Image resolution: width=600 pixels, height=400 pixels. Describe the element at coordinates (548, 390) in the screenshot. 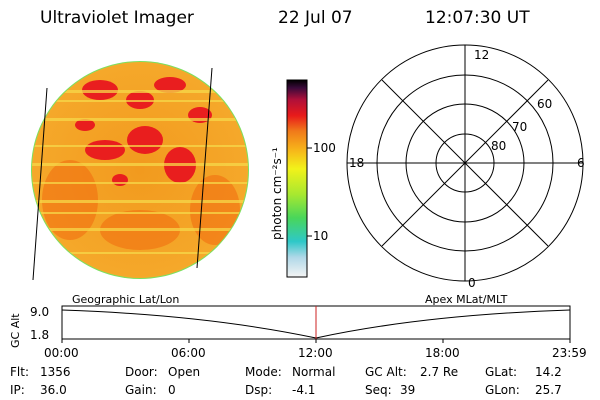

I see `glon-value: 25.7` at that location.